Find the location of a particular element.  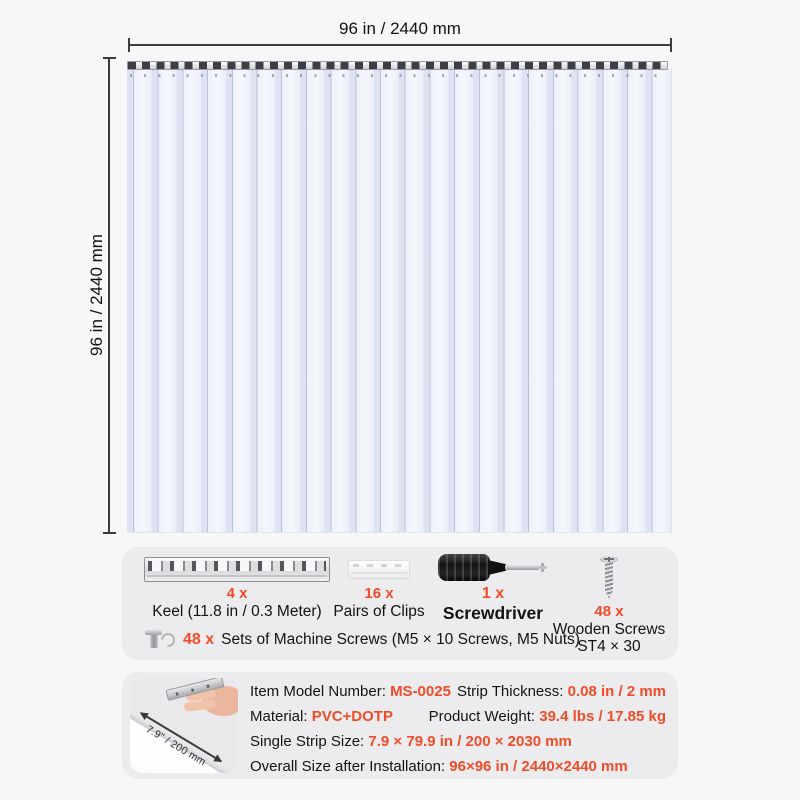

part-name-line2: ST4 × 30 is located at coordinates (609, 646).